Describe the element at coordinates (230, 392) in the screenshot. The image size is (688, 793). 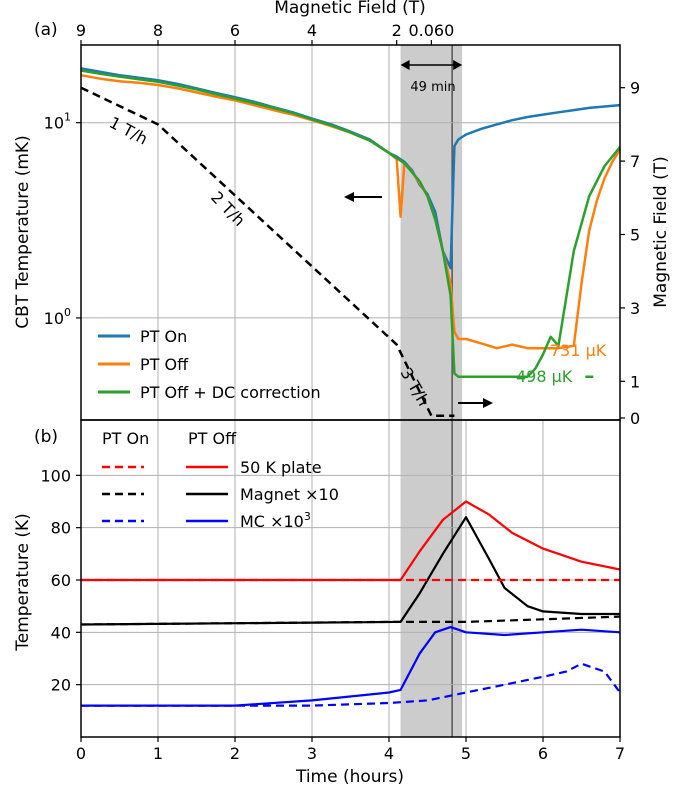
I see `legend-a-label-dc: PT Off + DC correction` at that location.